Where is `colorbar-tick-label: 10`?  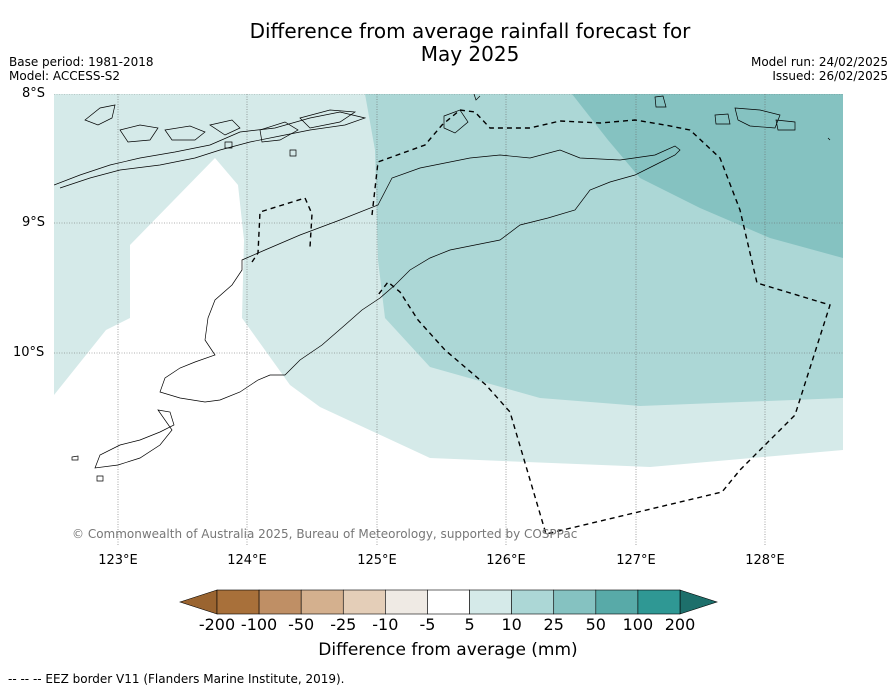
colorbar-tick-label: 10 is located at coordinates (511, 624).